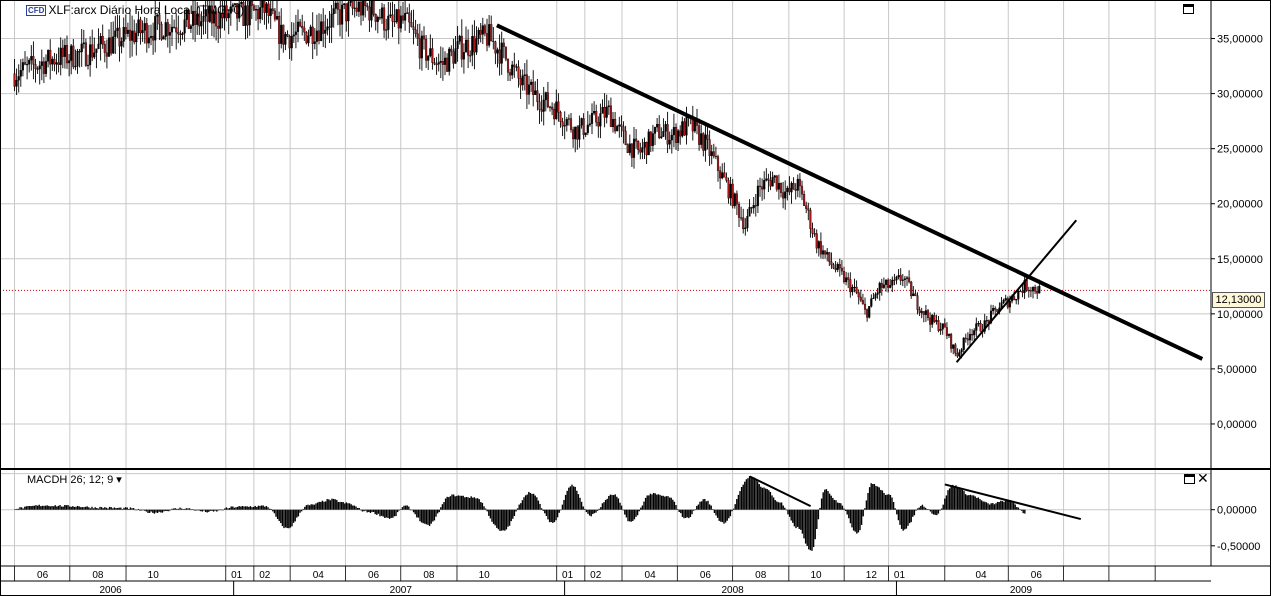  What do you see at coordinates (1203, 479) in the screenshot?
I see `close-macd-panel-icon: ✕` at bounding box center [1203, 479].